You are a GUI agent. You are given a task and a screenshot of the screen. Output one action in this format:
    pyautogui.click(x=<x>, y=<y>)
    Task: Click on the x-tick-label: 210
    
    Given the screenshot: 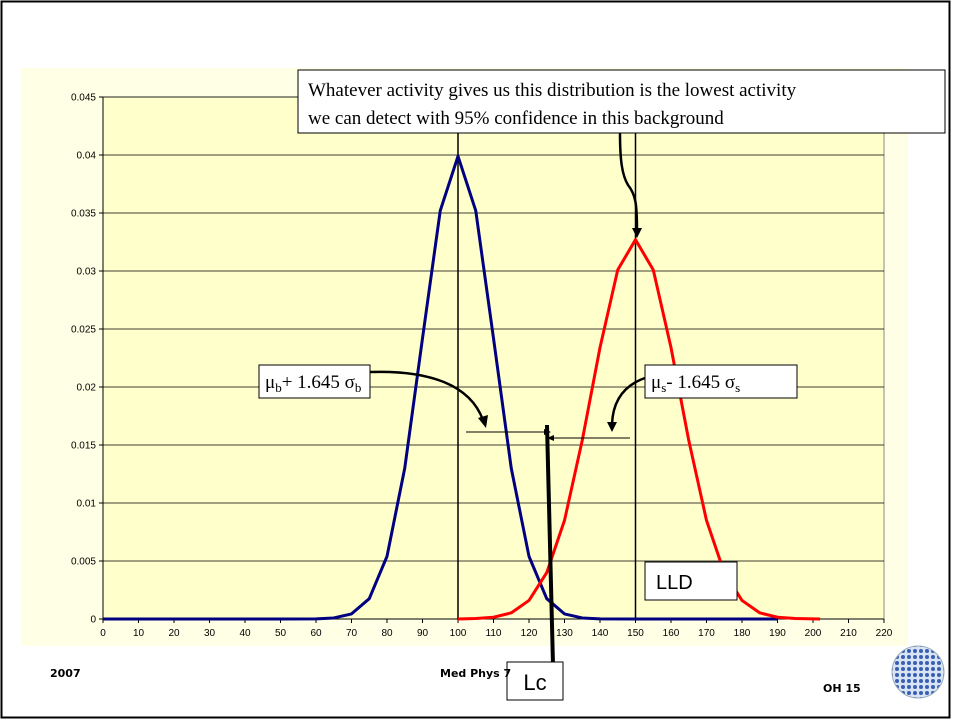 What is the action you would take?
    pyautogui.click(x=848, y=633)
    